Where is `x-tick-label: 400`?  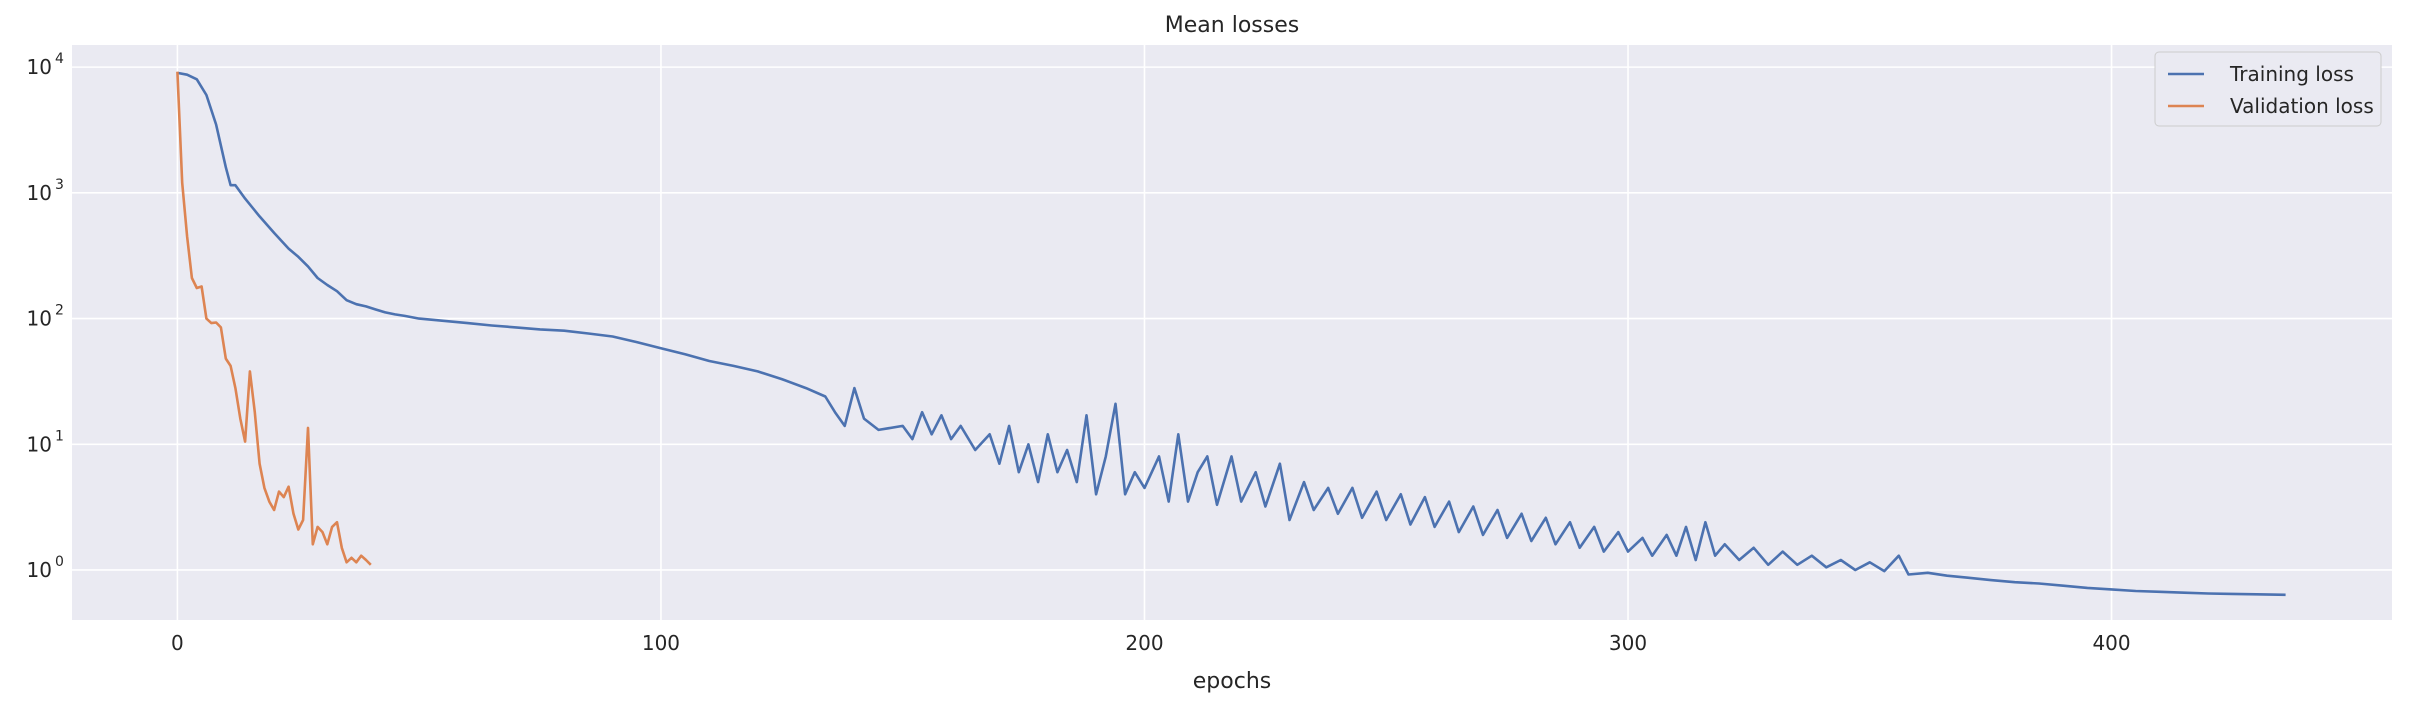
x-tick-label: 400 is located at coordinates (2111, 643).